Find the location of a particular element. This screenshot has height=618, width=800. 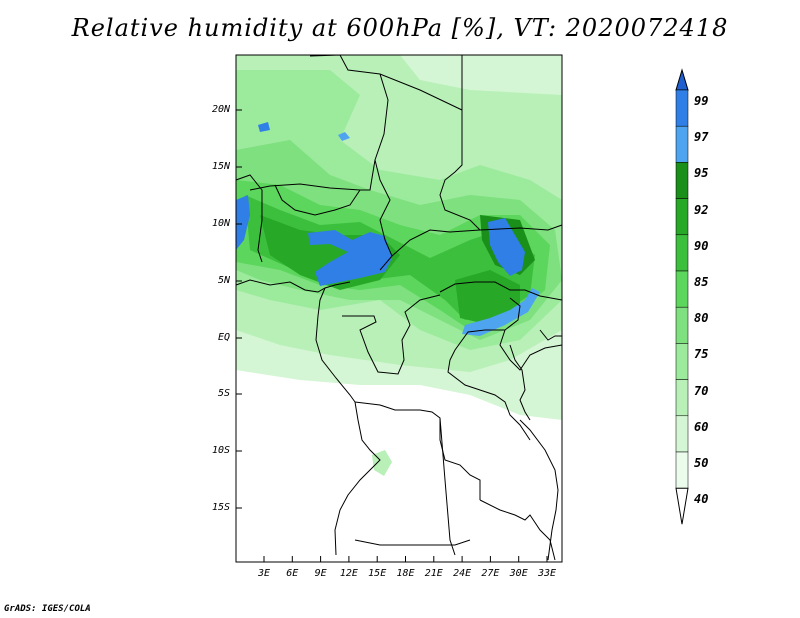

colorbar-label: 60 is located at coordinates (701, 426).